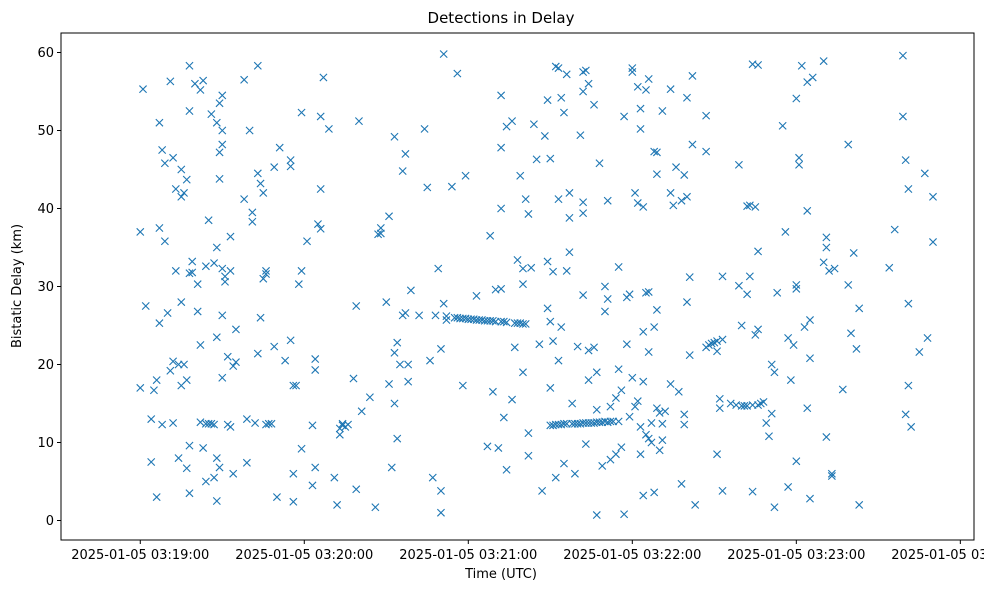  What do you see at coordinates (796, 555) in the screenshot?
I see `x-tick-label: 2025-01-05 03:23:00` at bounding box center [796, 555].